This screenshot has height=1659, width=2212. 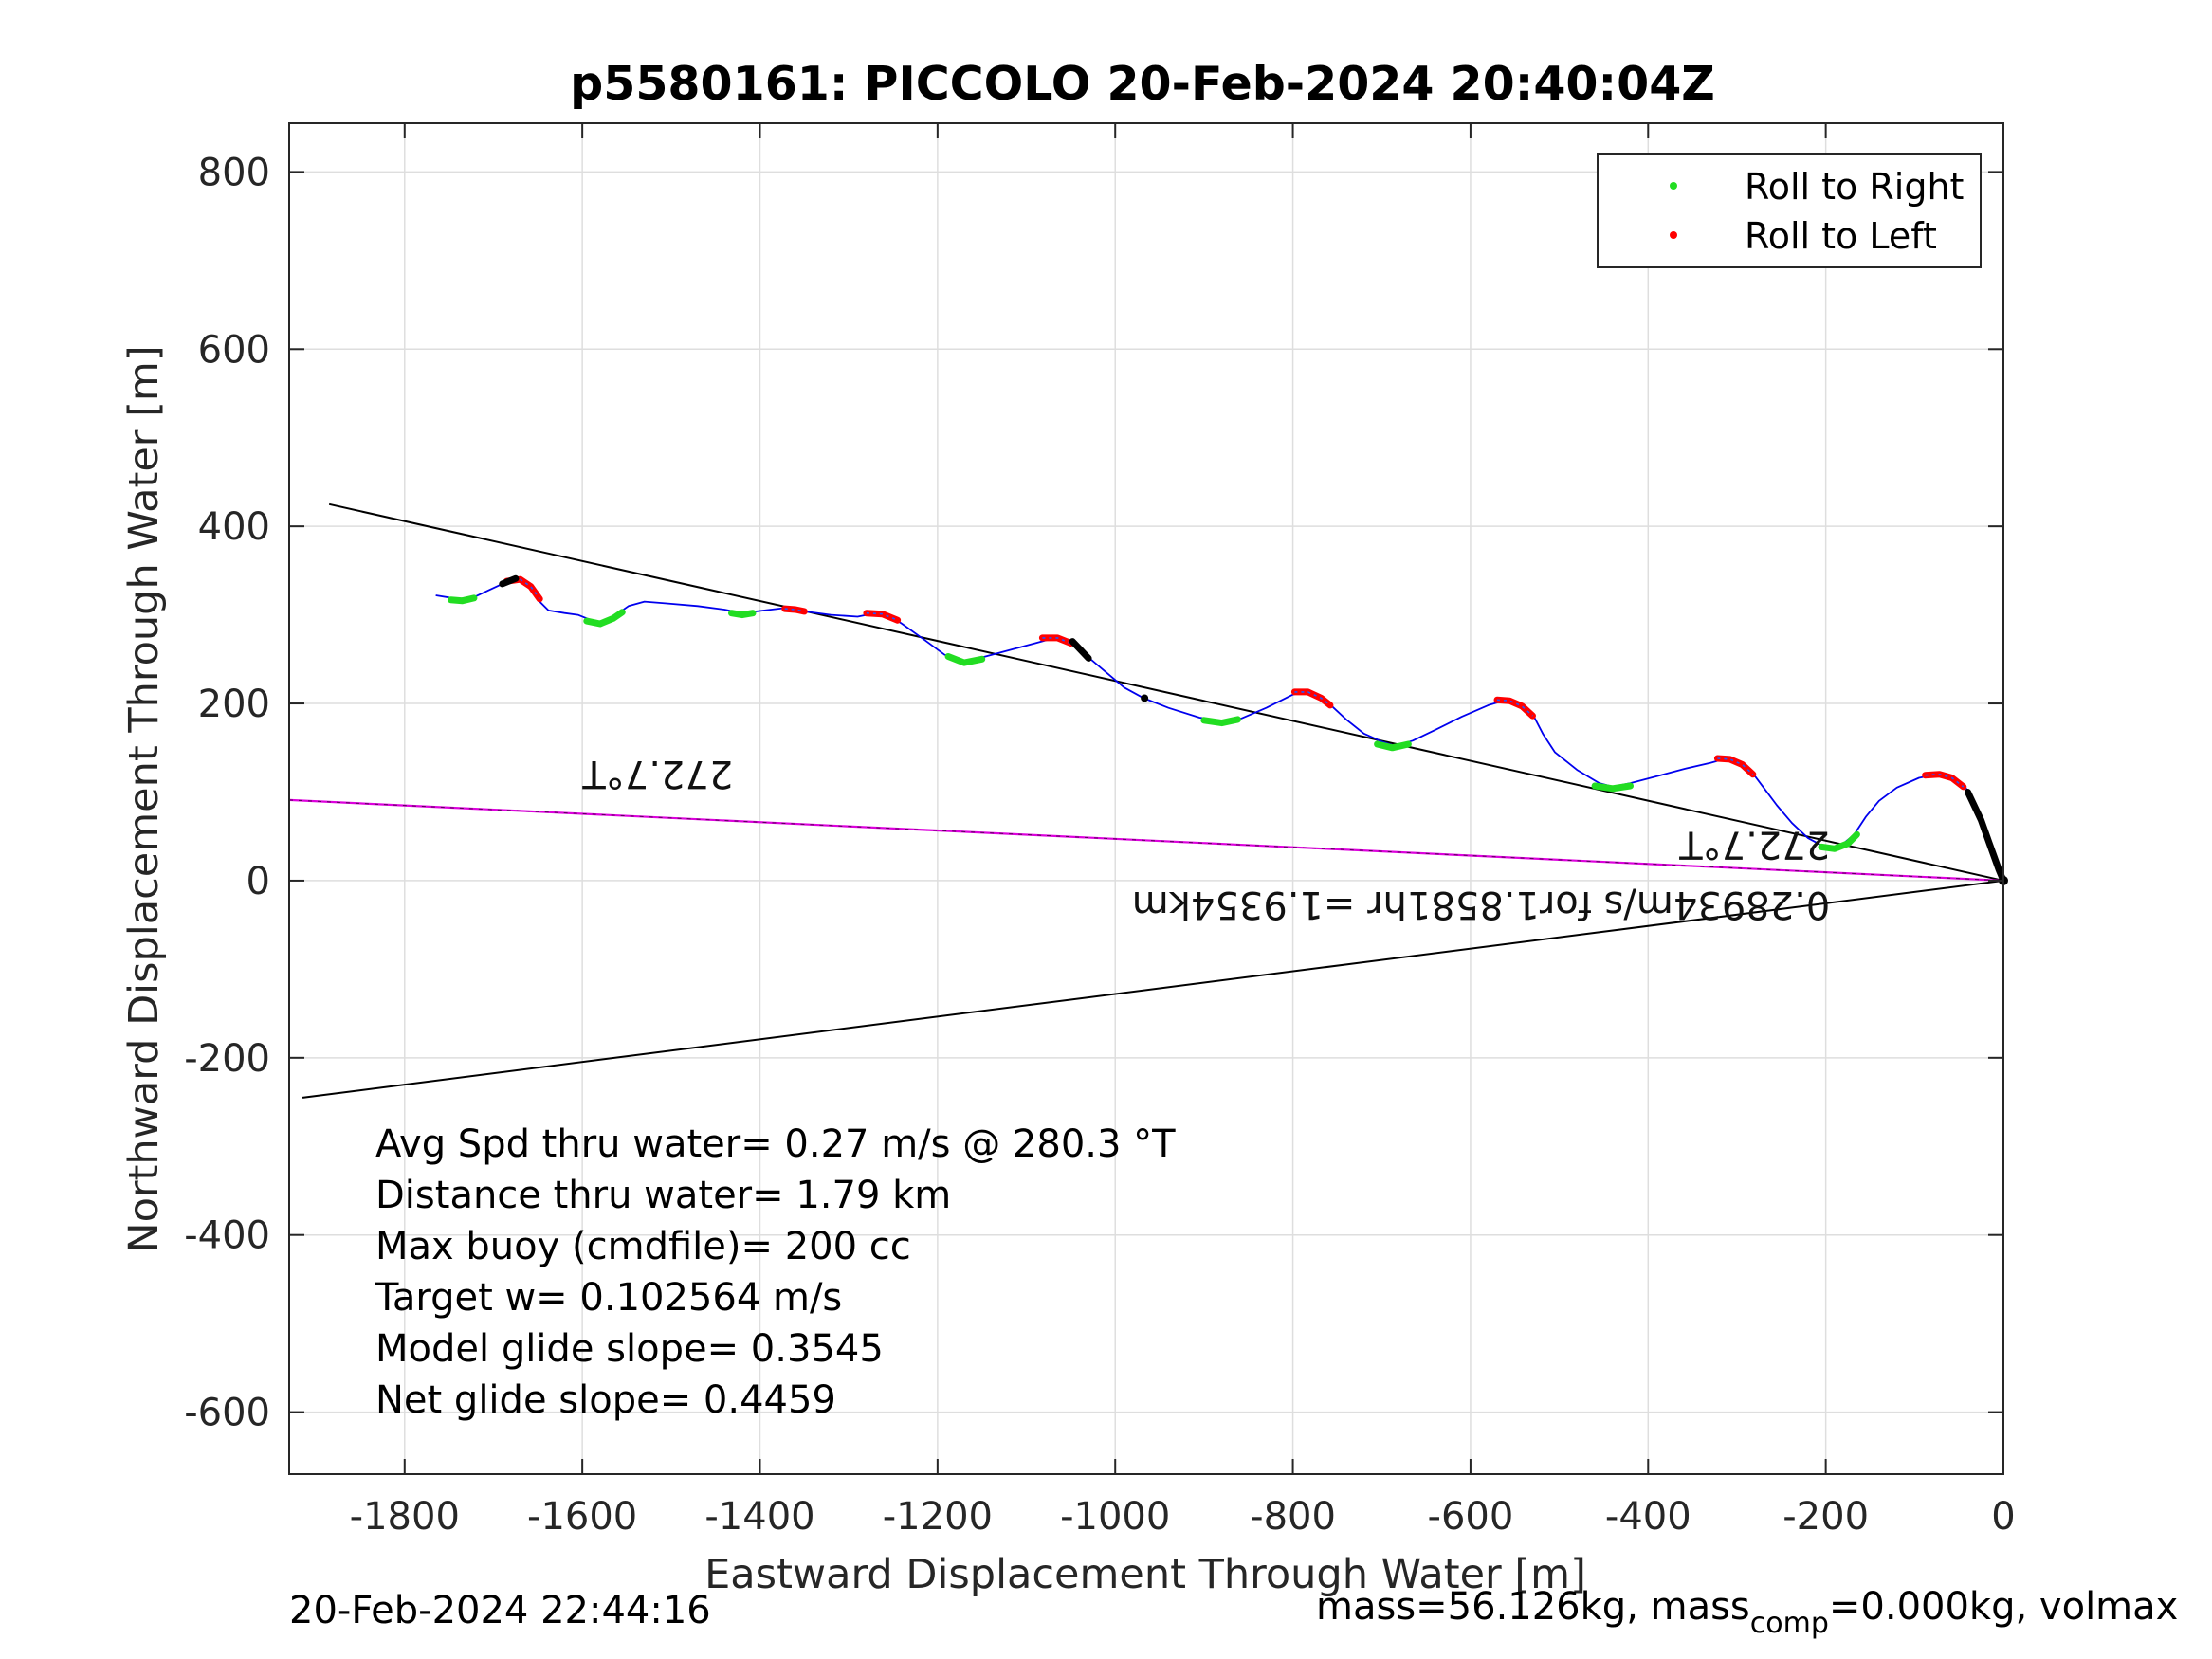 I want to click on track-line, so click(x=1219, y=730).